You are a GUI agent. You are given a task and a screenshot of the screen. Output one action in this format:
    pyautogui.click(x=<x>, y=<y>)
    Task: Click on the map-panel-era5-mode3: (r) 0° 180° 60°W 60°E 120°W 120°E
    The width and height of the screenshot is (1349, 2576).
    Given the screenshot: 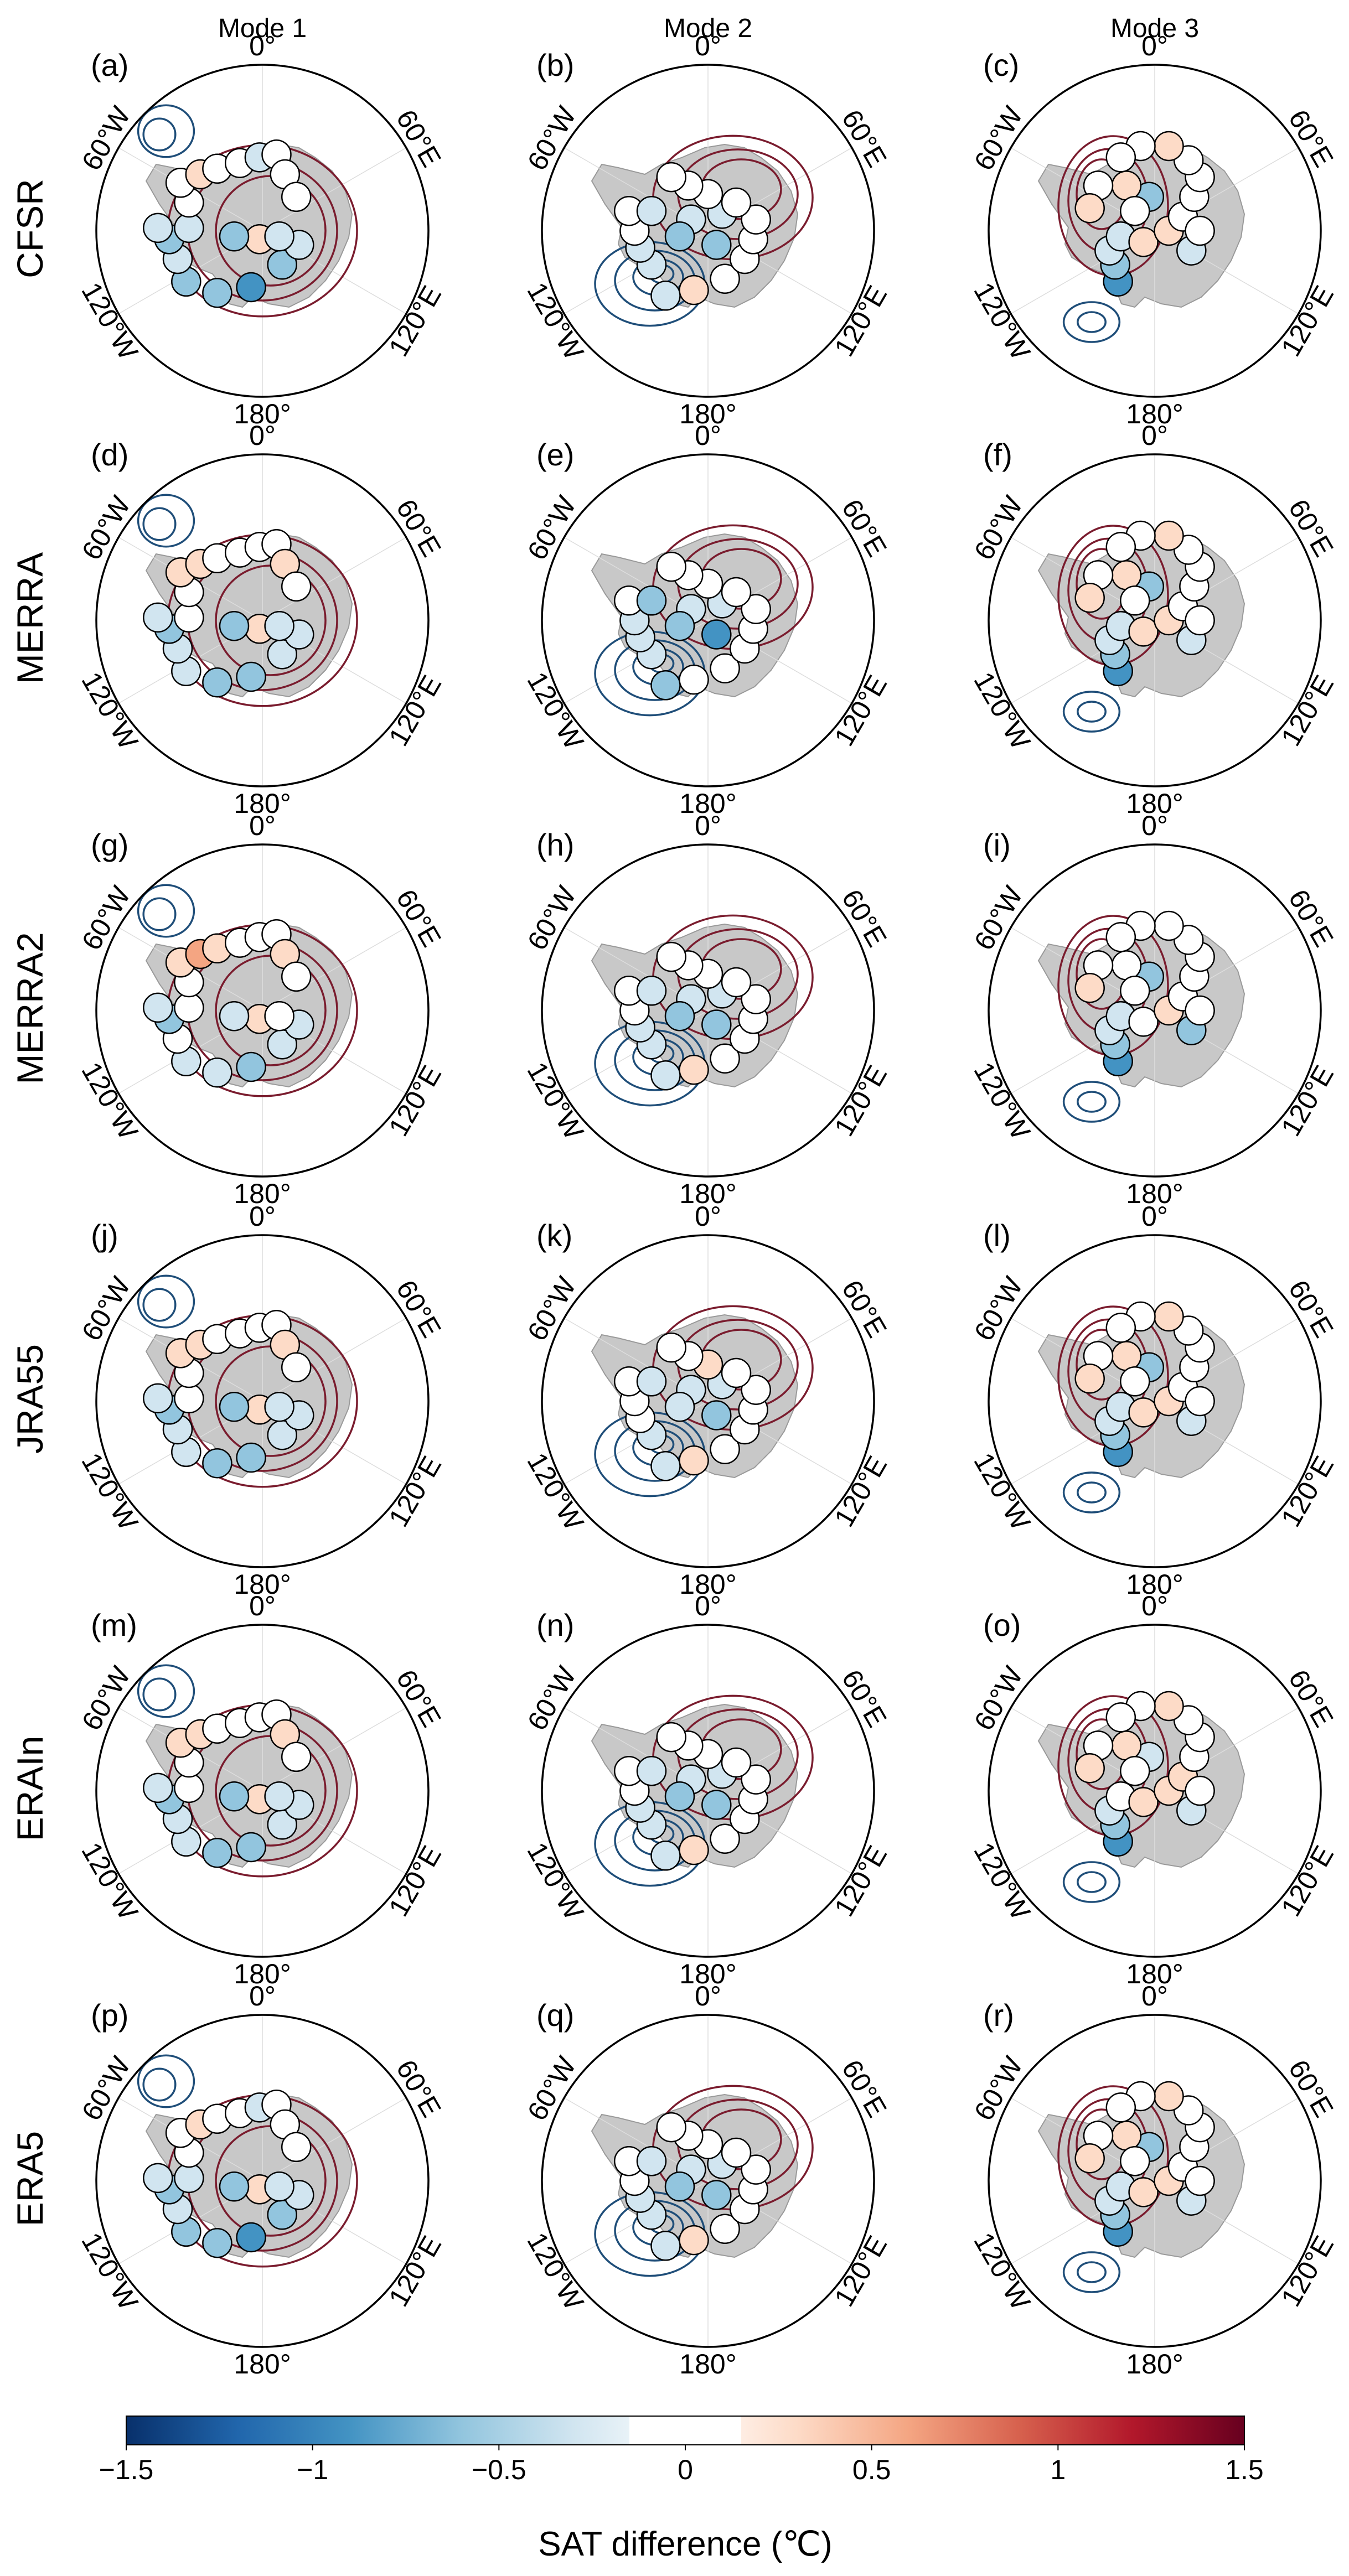 What is the action you would take?
    pyautogui.click(x=1154, y=2180)
    